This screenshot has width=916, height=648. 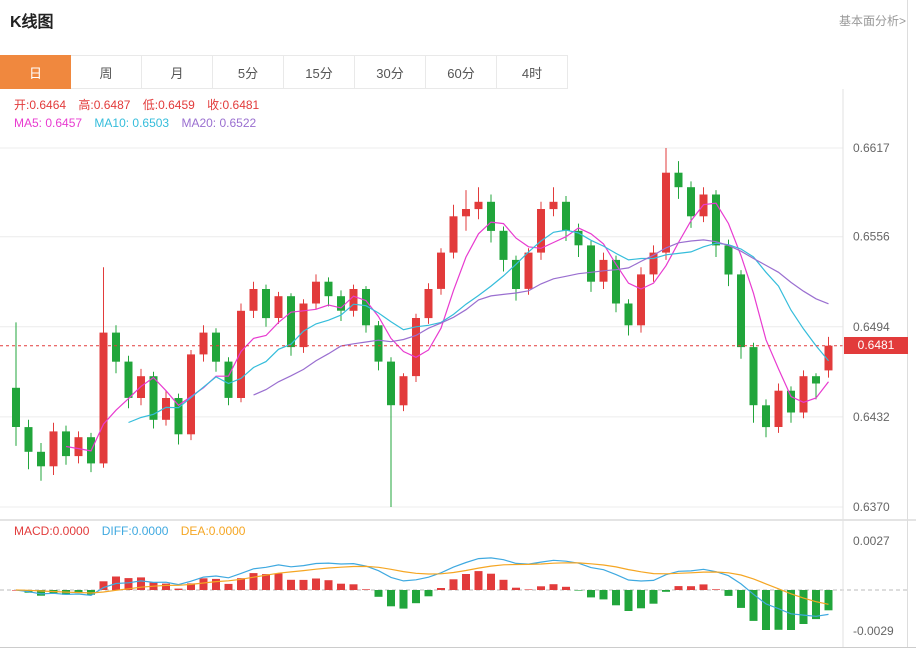 I want to click on svg-text: 0.6432, so click(x=871, y=417).